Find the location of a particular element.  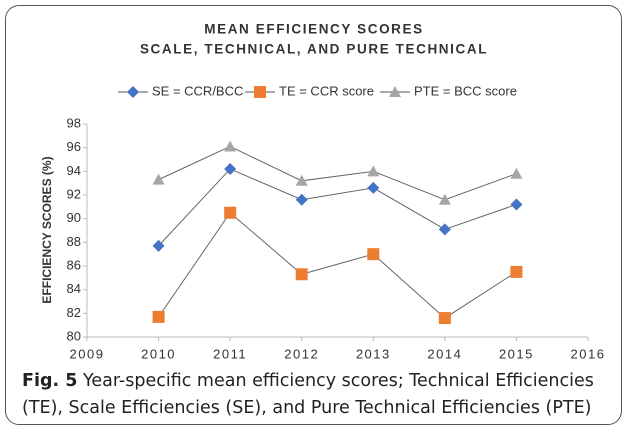

y-tick-label: 90 is located at coordinates (74, 217).